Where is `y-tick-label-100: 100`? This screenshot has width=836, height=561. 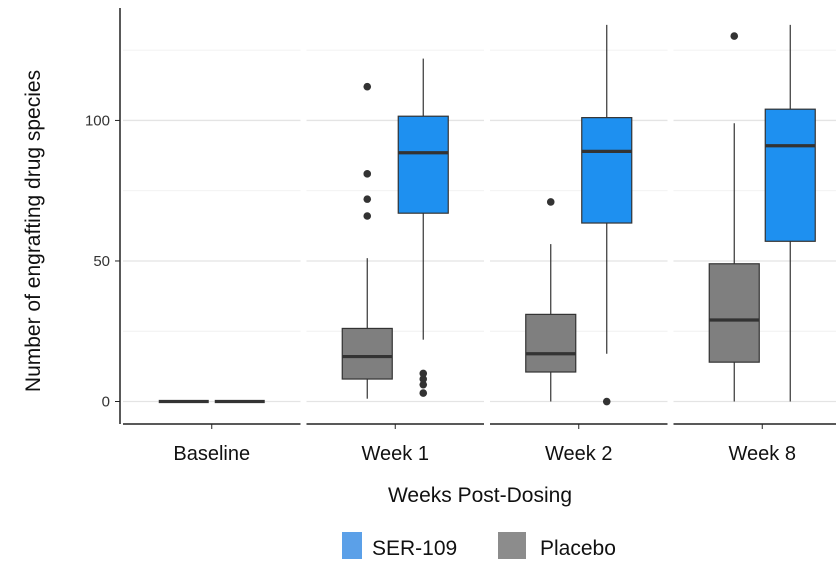 y-tick-label-100: 100 is located at coordinates (97, 120).